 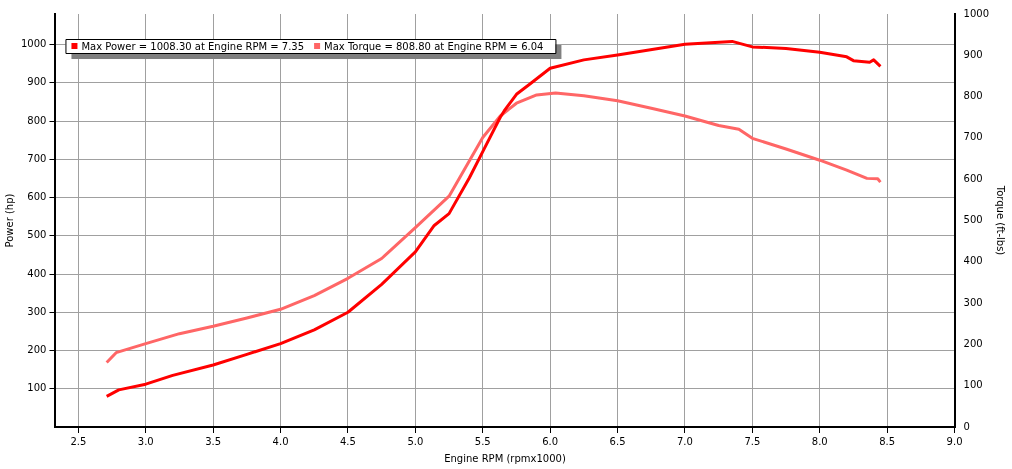 What do you see at coordinates (9, 220) in the screenshot?
I see `y-axis-title: Power (hp)` at bounding box center [9, 220].